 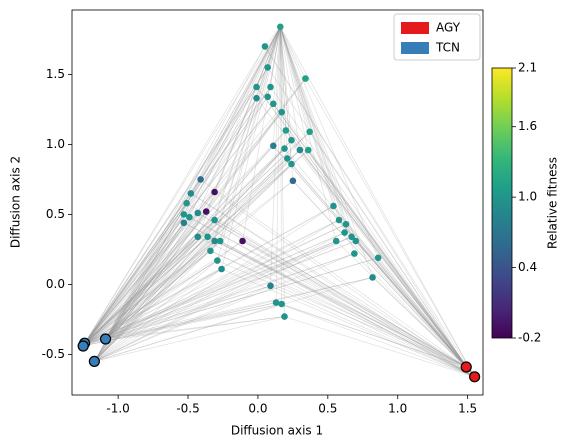 What do you see at coordinates (475, 377) in the screenshot?
I see `series-point` at bounding box center [475, 377].